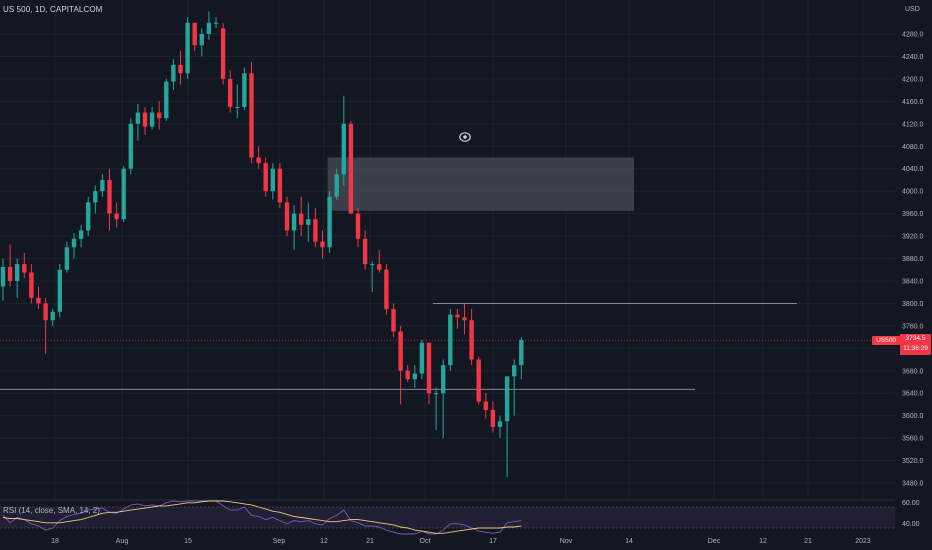 The width and height of the screenshot is (932, 550). What do you see at coordinates (465, 137) in the screenshot?
I see `eye-icon` at bounding box center [465, 137].